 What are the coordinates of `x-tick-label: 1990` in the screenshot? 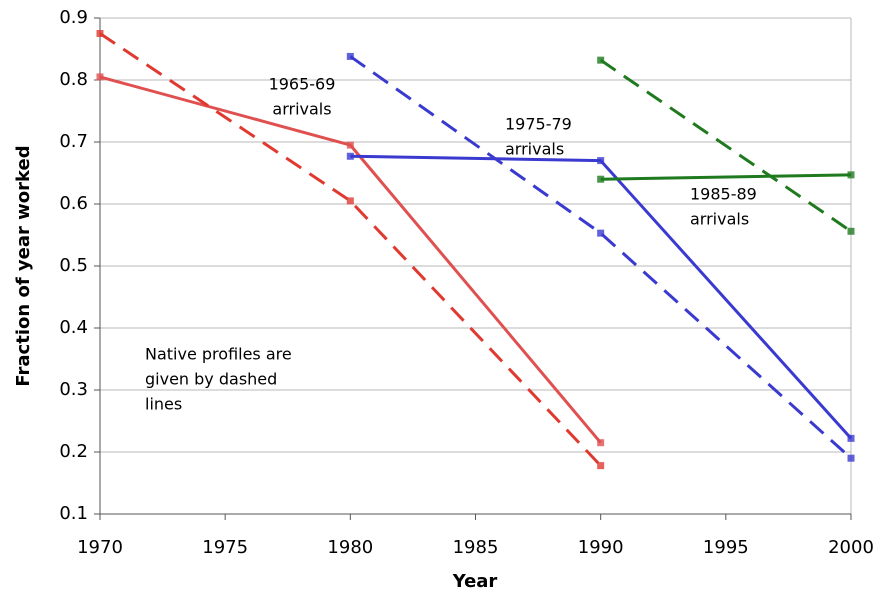 It's located at (601, 547).